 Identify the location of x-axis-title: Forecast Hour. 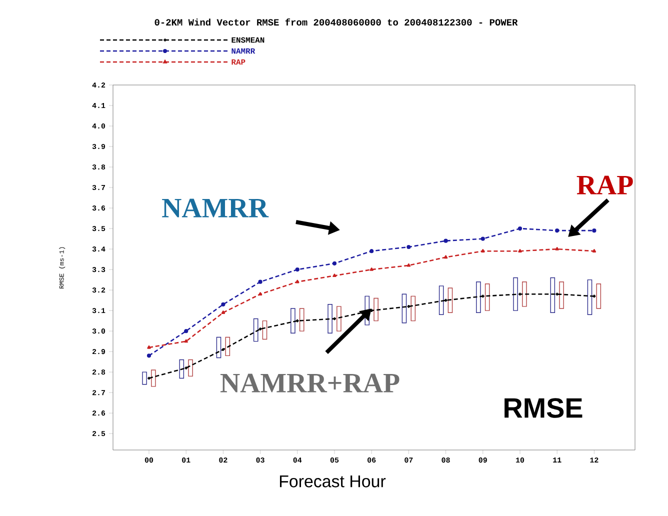
(333, 482).